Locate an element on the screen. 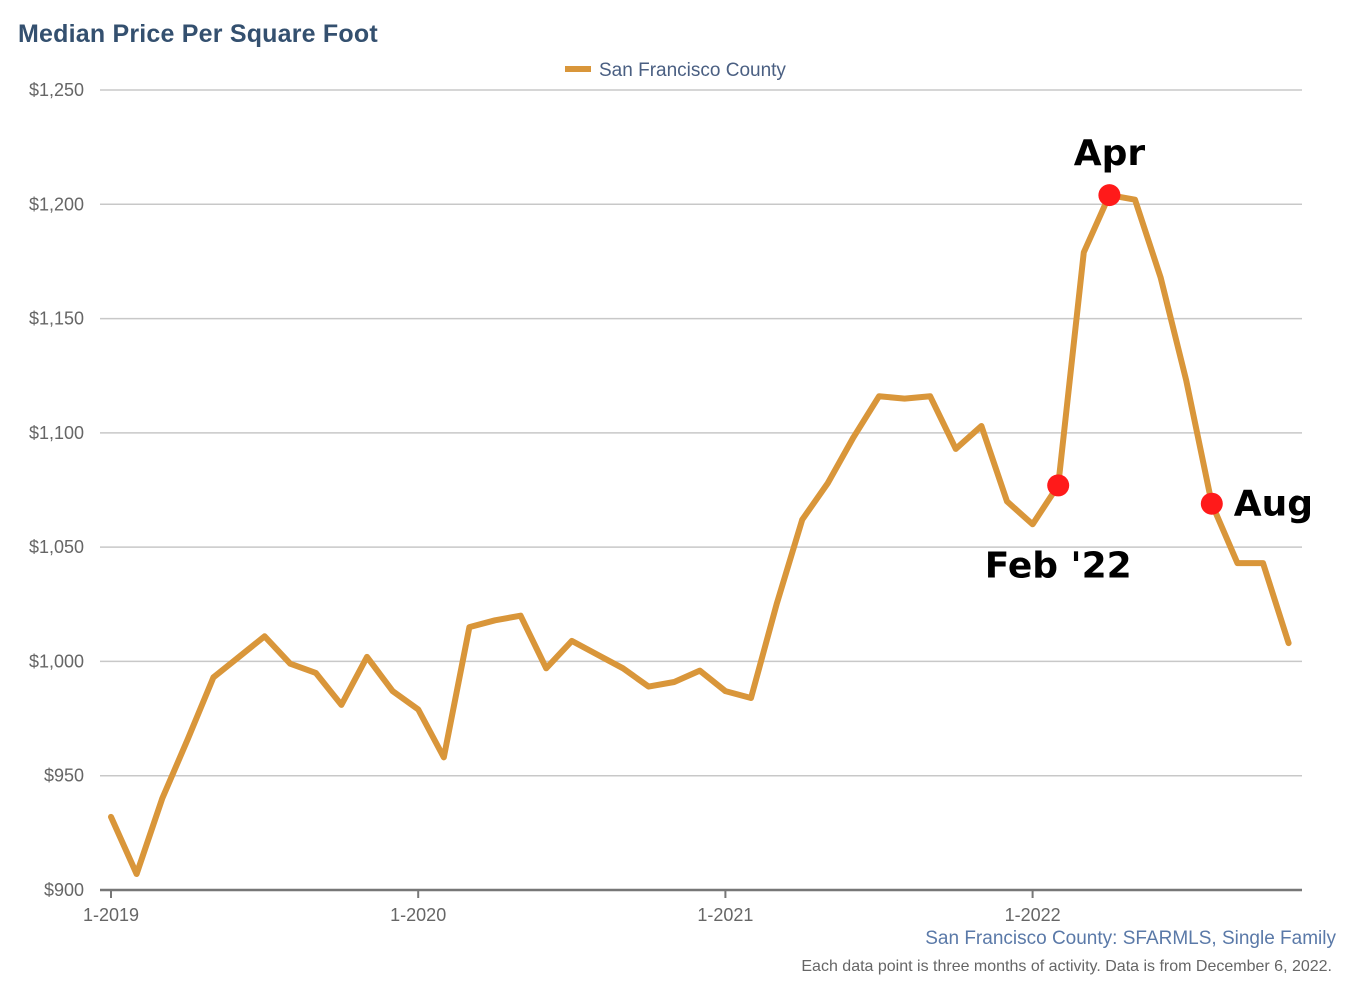  x-tick-label: 1-2020 is located at coordinates (418, 915).